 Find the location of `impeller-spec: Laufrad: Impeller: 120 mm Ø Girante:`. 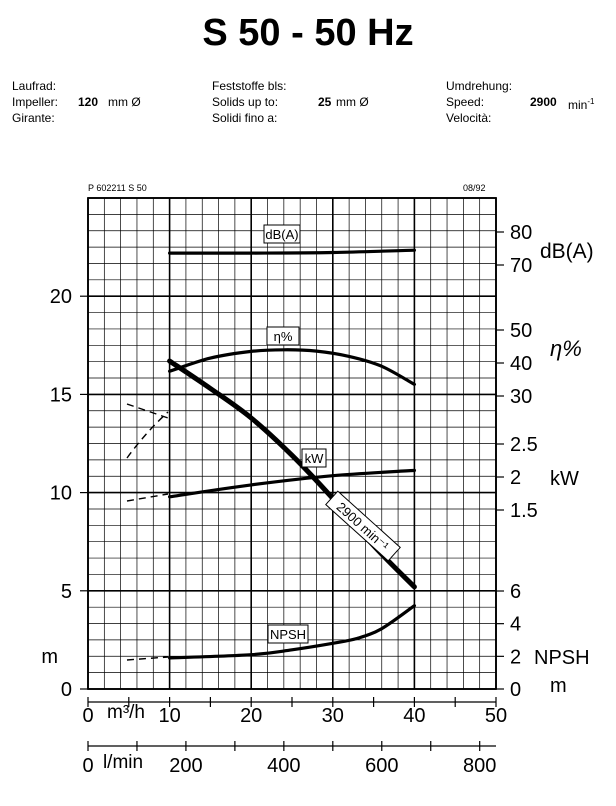

impeller-spec: Laufrad: Impeller: 120 mm Ø Girante: is located at coordinates (76, 102).